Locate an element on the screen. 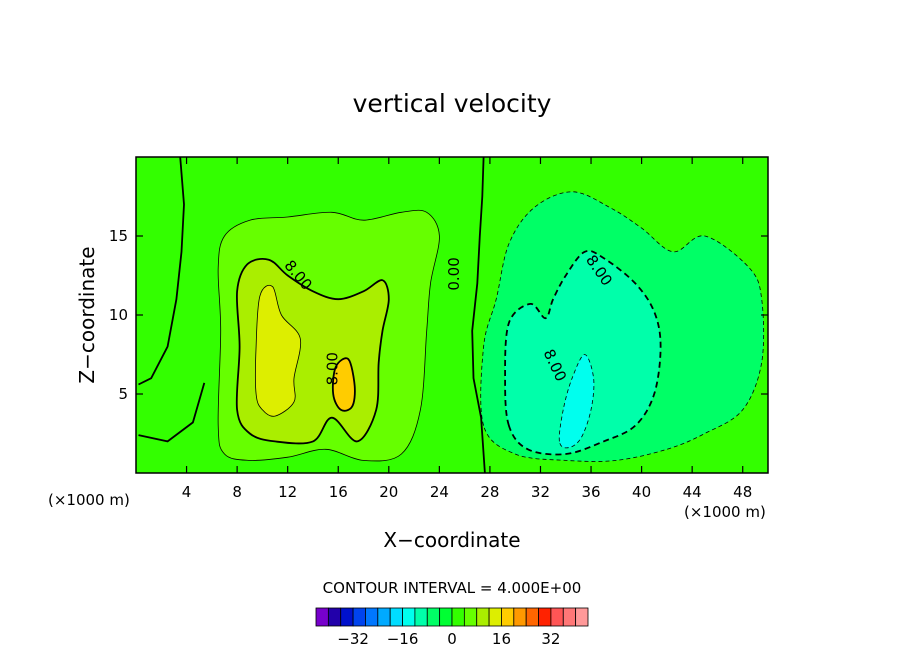 Image resolution: width=904 pixels, height=654 pixels. x-tick-label: 12 is located at coordinates (287, 492).